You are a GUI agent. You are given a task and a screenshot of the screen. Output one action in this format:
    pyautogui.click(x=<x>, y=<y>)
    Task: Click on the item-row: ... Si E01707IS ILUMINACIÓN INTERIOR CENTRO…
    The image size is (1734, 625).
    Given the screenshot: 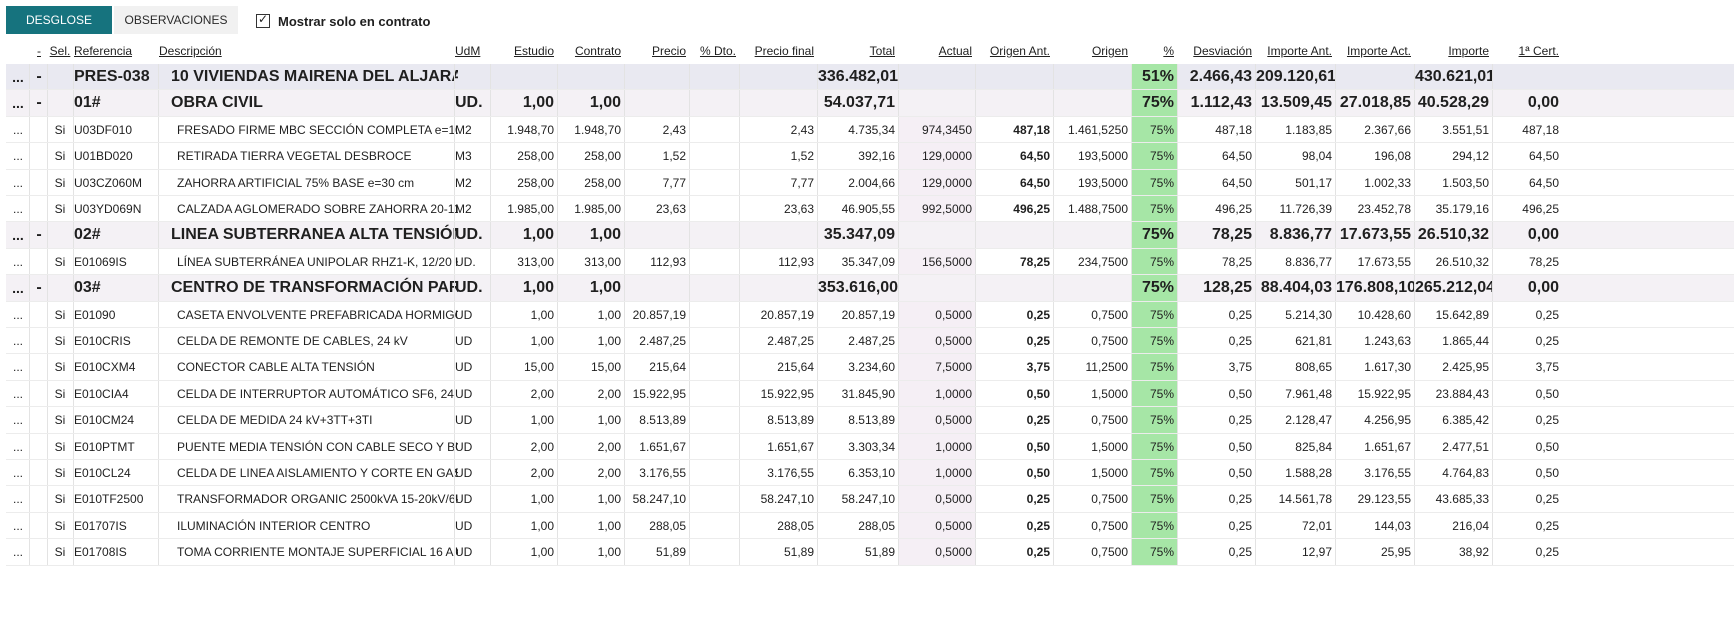 What is the action you would take?
    pyautogui.click(x=870, y=526)
    